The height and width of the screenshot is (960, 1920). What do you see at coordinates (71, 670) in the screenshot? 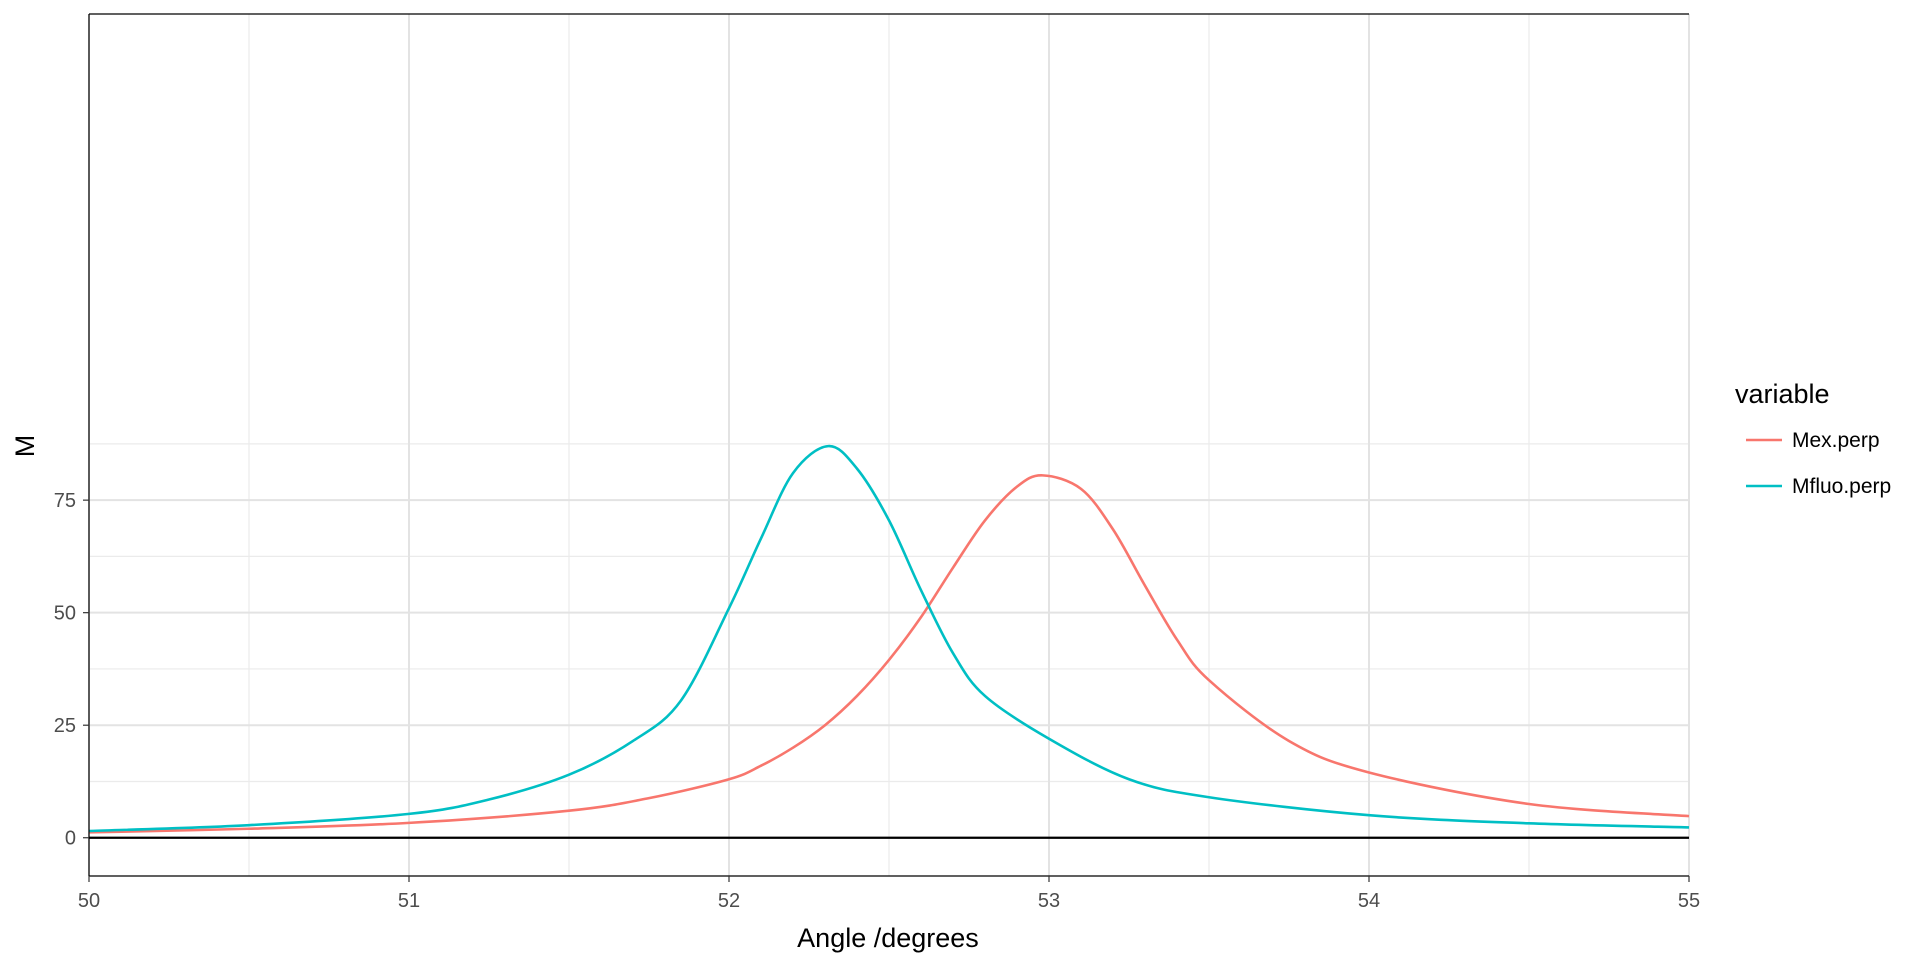
I see `y-axis-ticks: 0 25 50 75` at bounding box center [71, 670].